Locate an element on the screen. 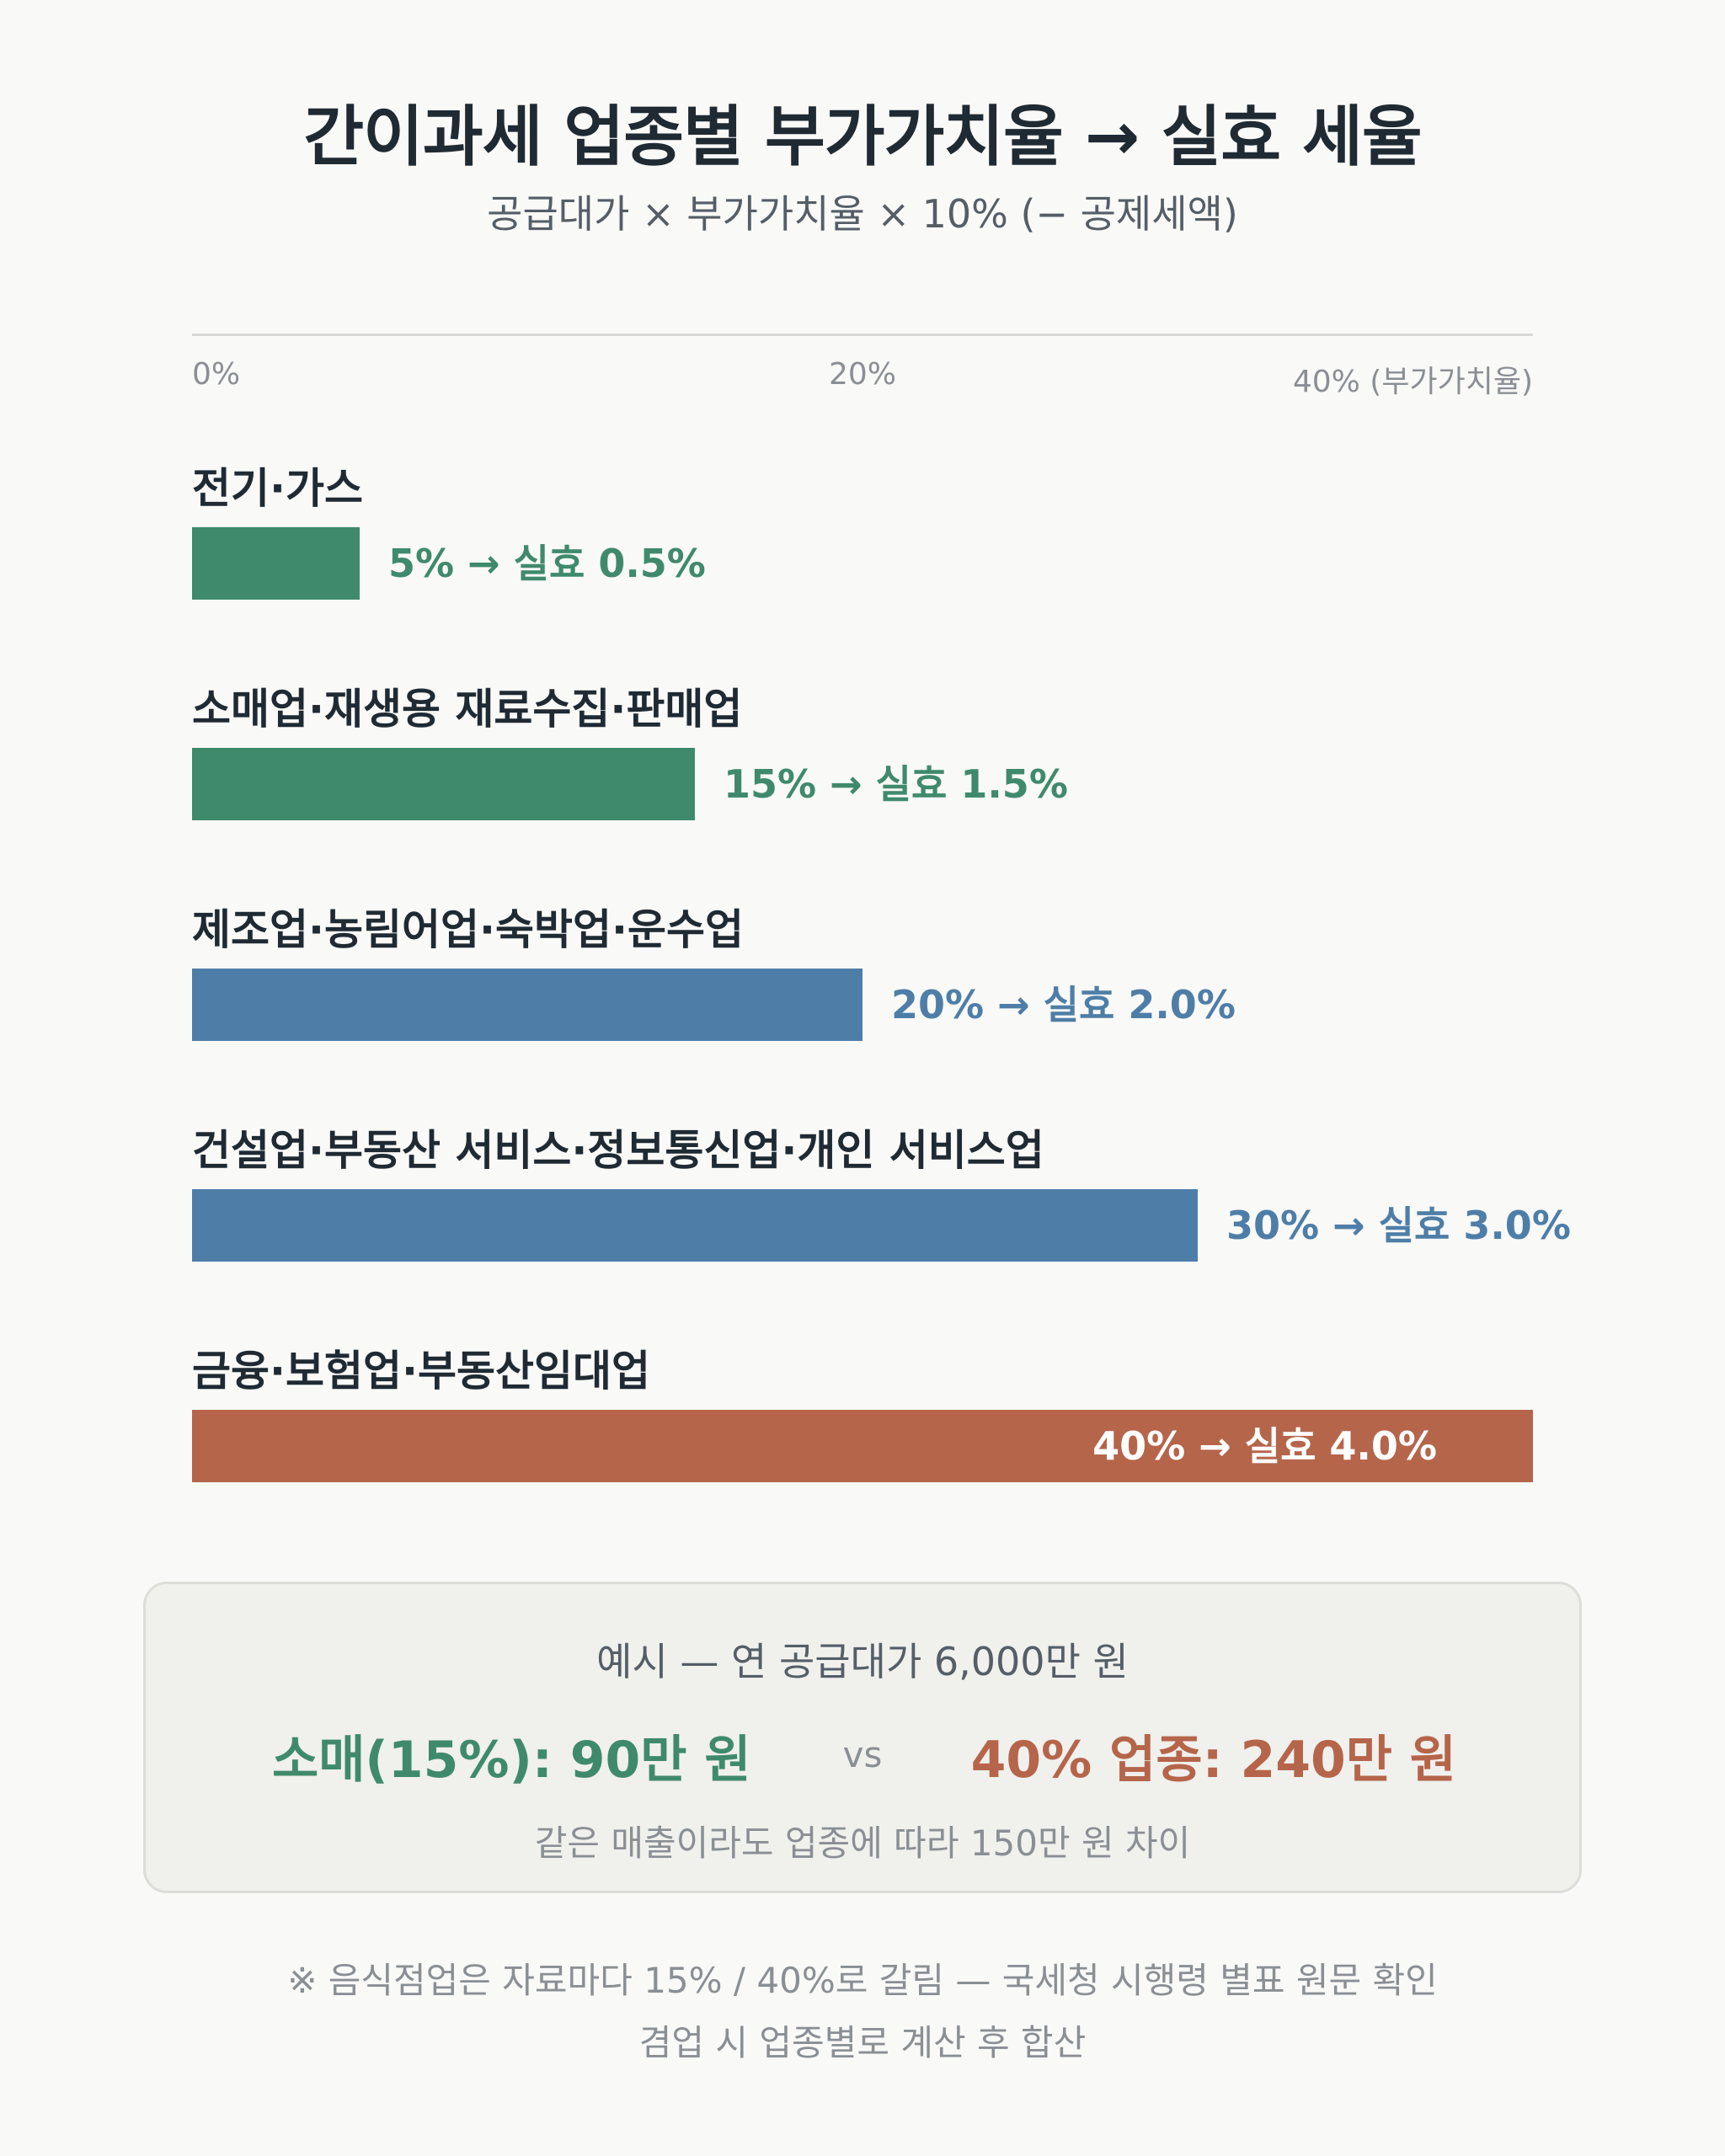 The width and height of the screenshot is (1725, 2156). axis-line is located at coordinates (862, 335).